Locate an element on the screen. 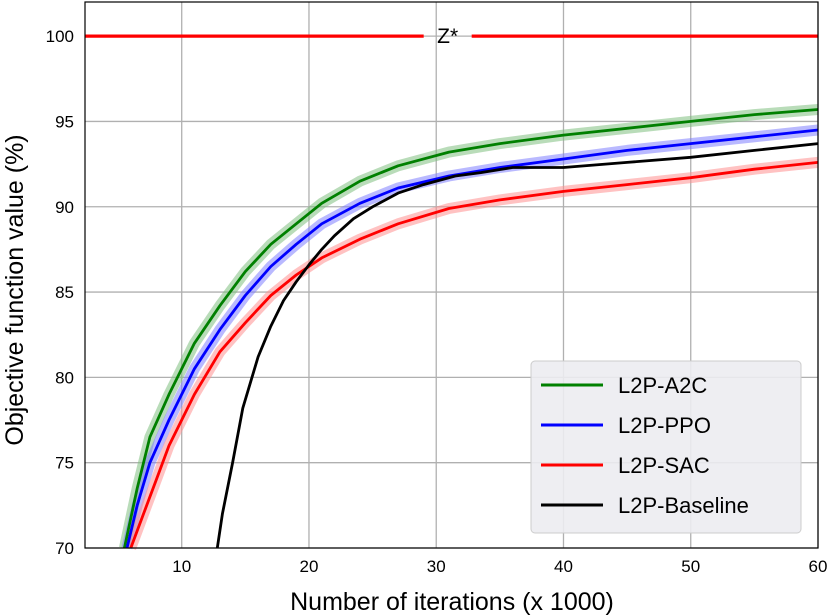 This screenshot has width=829, height=616. y-tick-label: 80 is located at coordinates (64, 377).